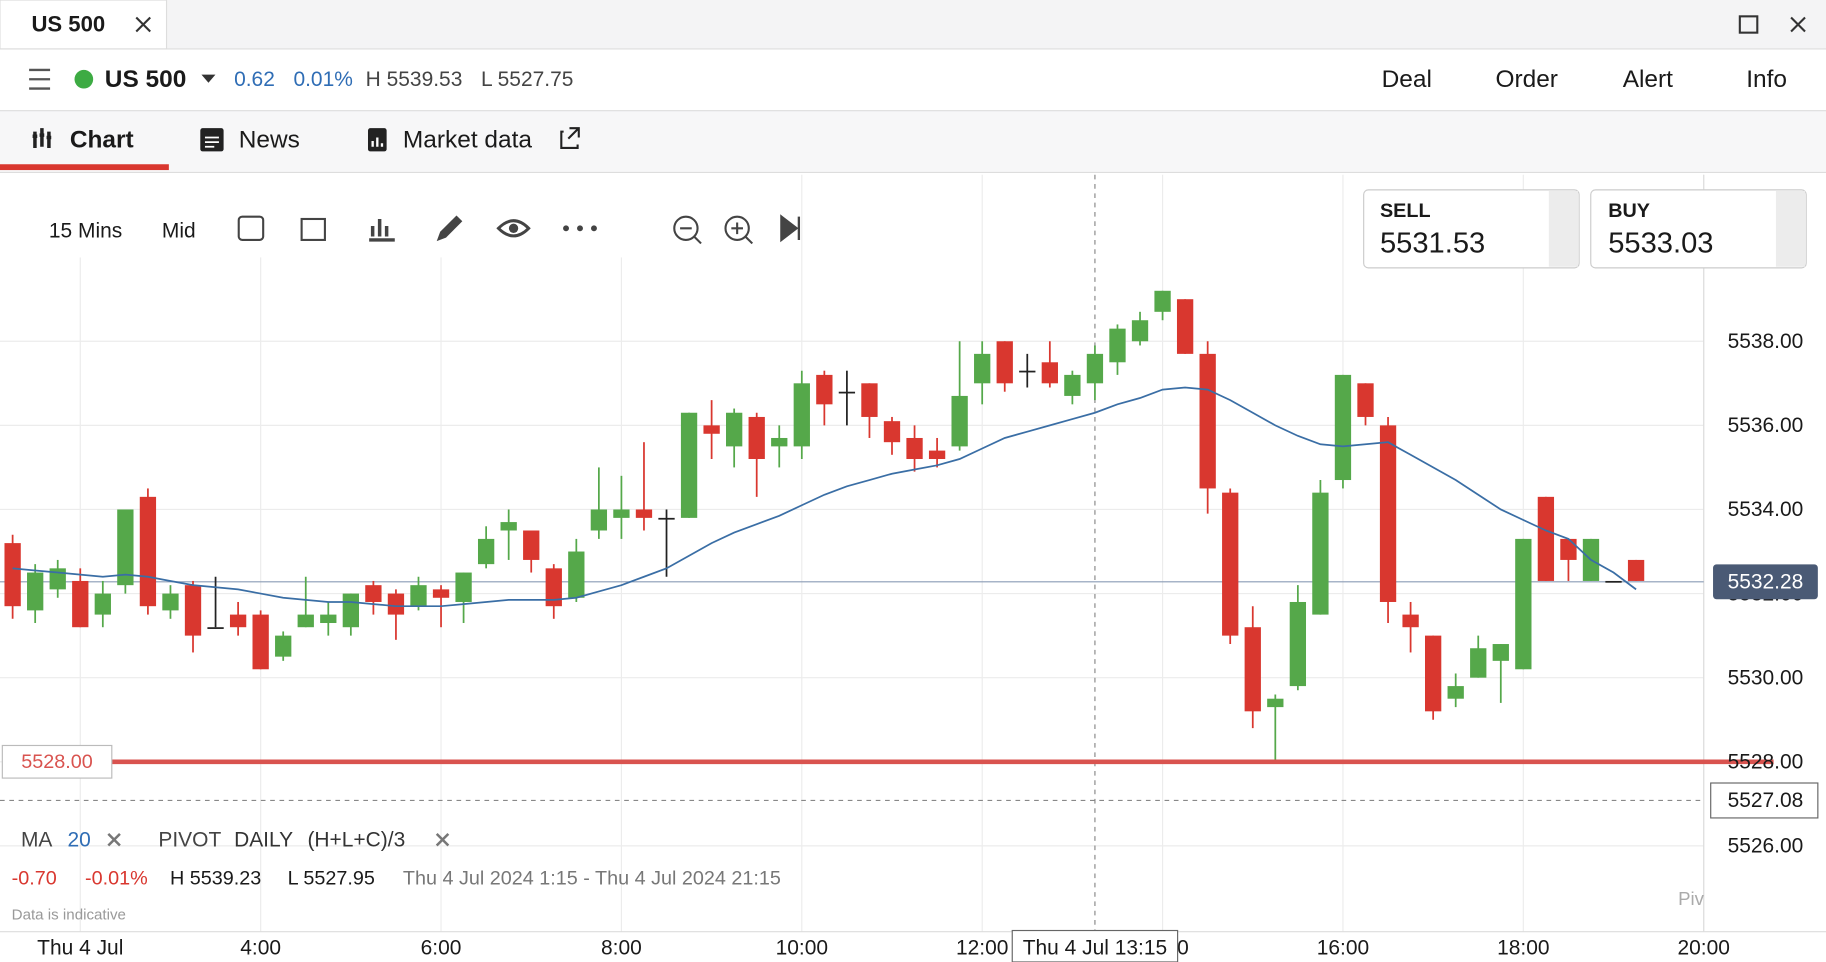 The image size is (1826, 962). I want to click on x-tick-label: Thu 4 Jul, so click(80, 948).